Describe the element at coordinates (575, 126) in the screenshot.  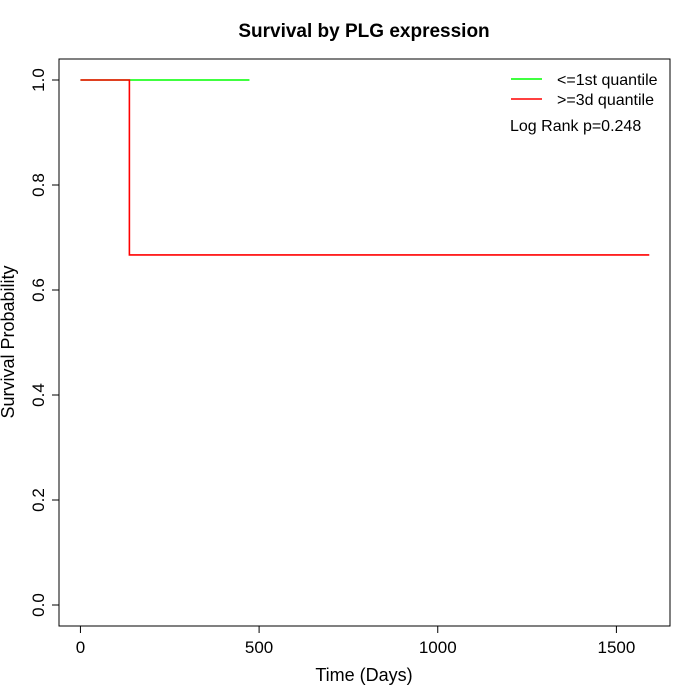
I see `log-rank-annotation: Log Rank p=0.248` at that location.